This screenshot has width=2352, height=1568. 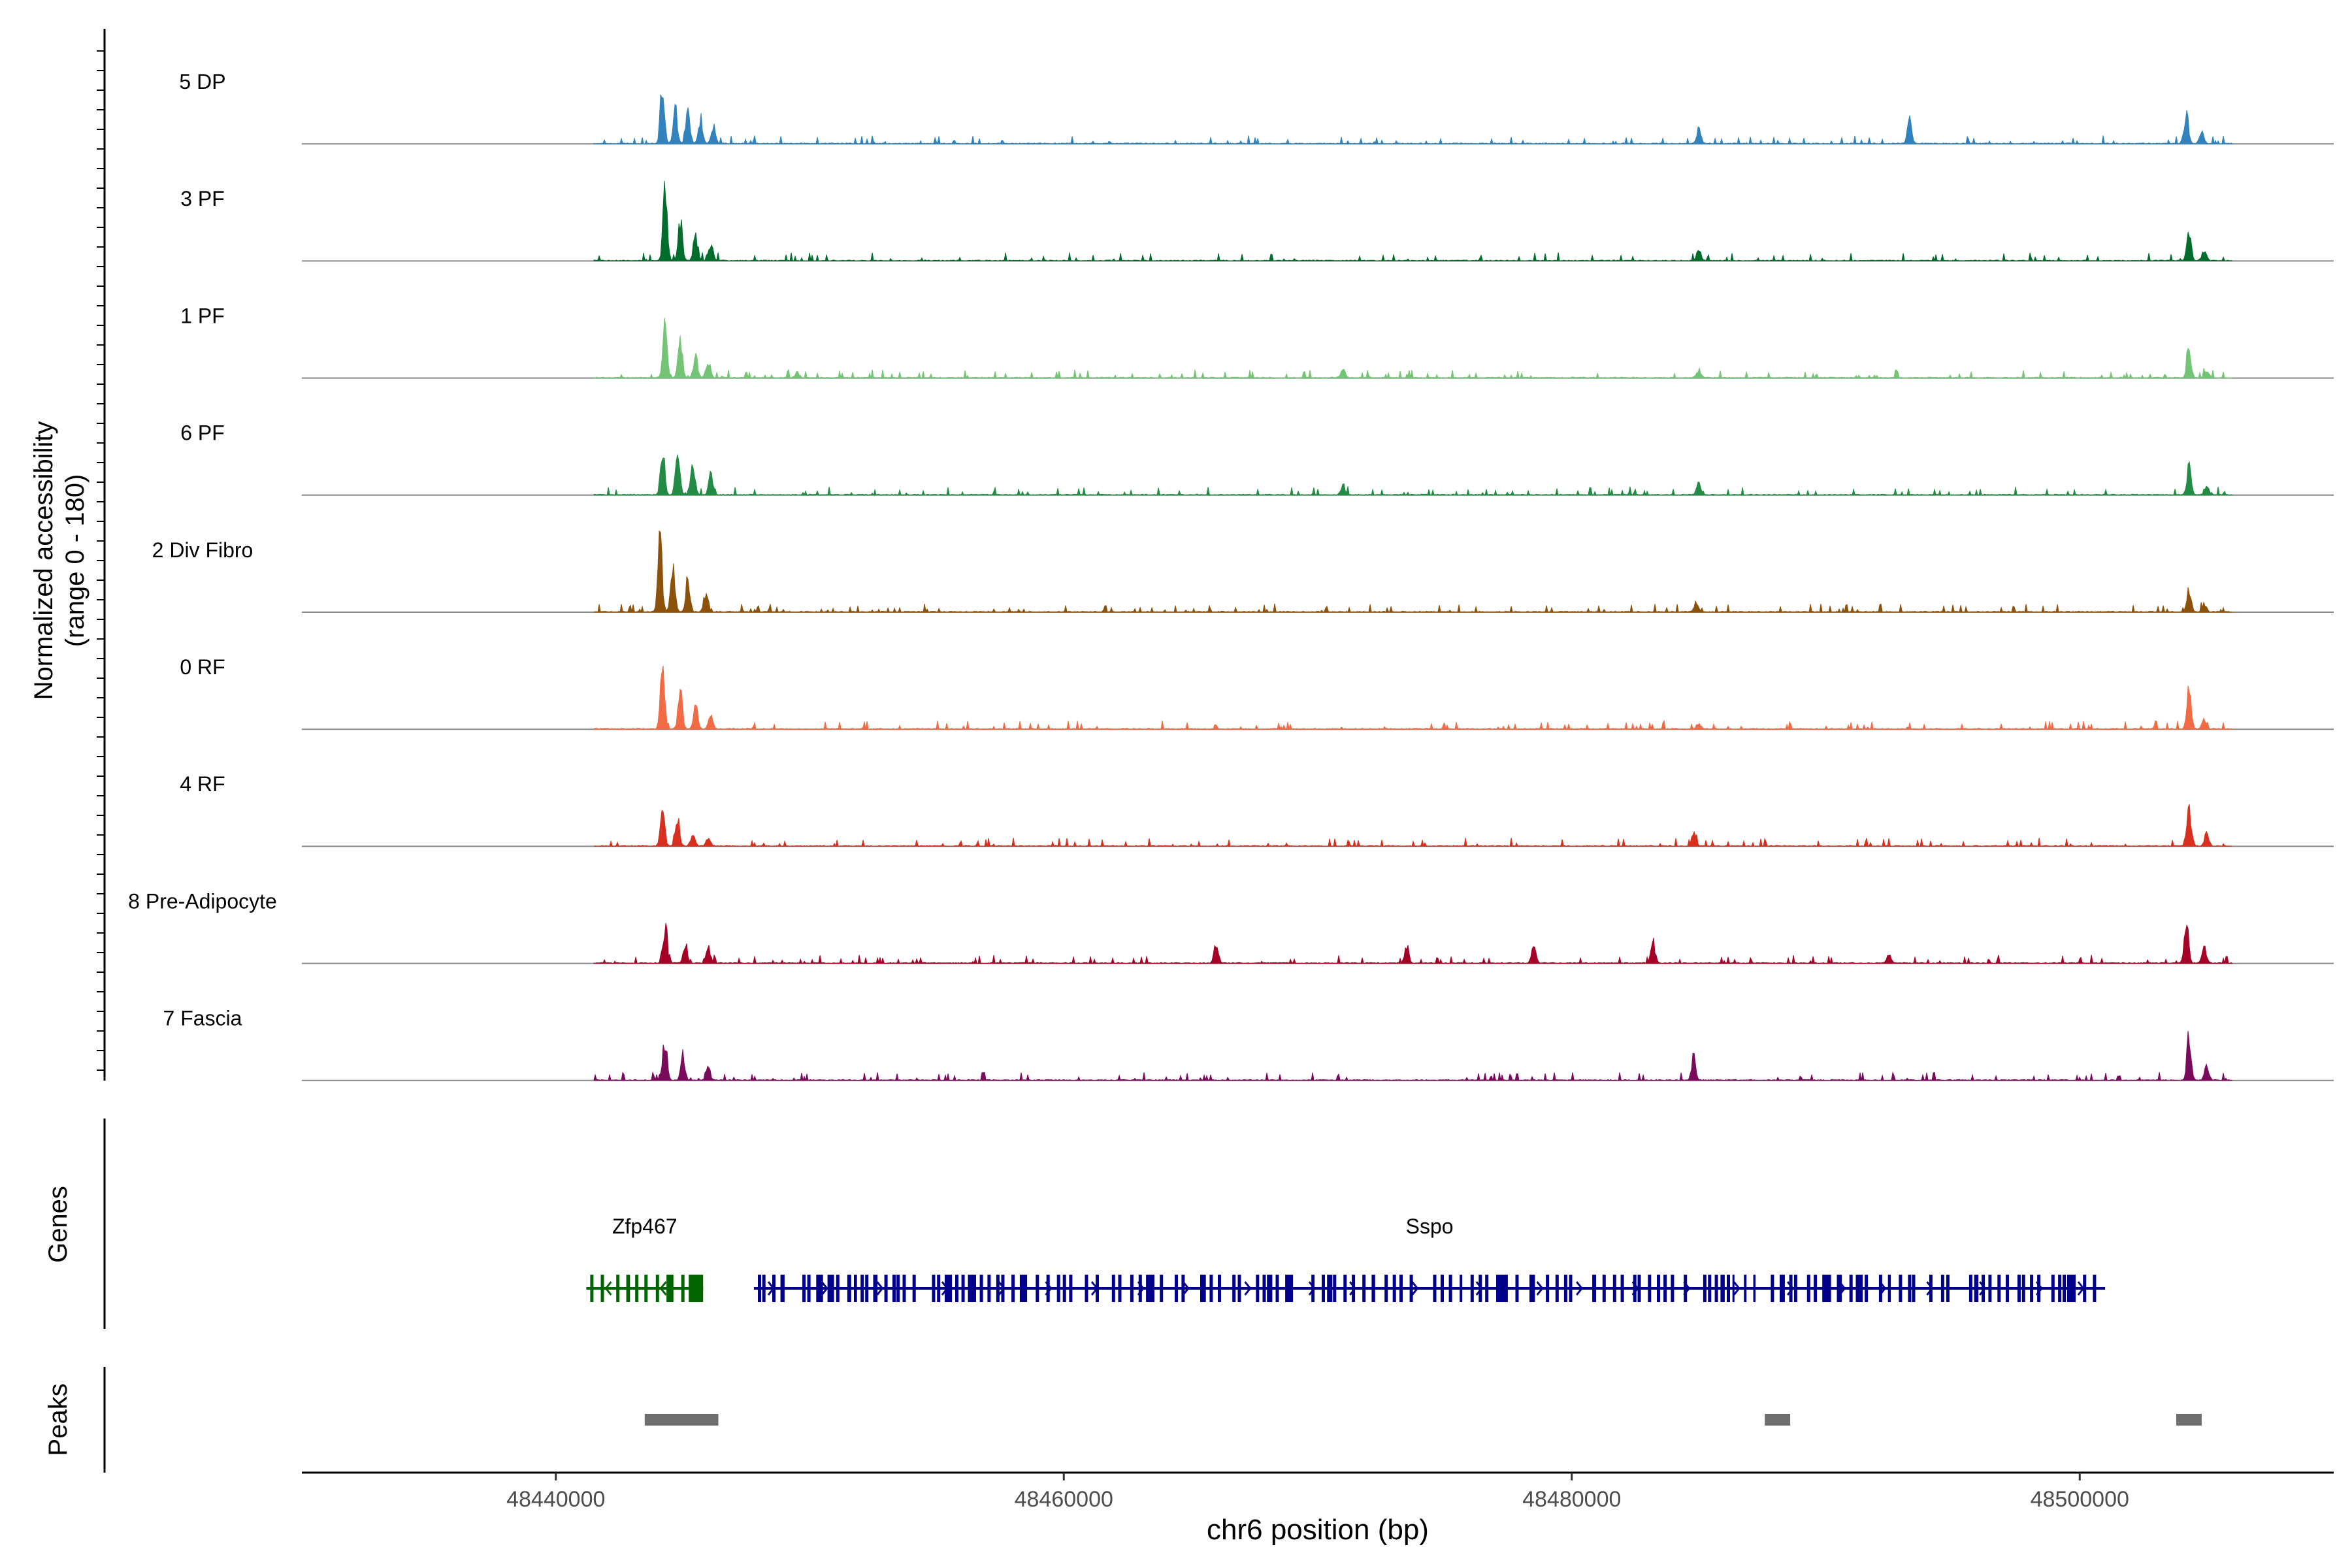 What do you see at coordinates (1257, 459) in the screenshot?
I see `track-6-pf: 6 PF` at bounding box center [1257, 459].